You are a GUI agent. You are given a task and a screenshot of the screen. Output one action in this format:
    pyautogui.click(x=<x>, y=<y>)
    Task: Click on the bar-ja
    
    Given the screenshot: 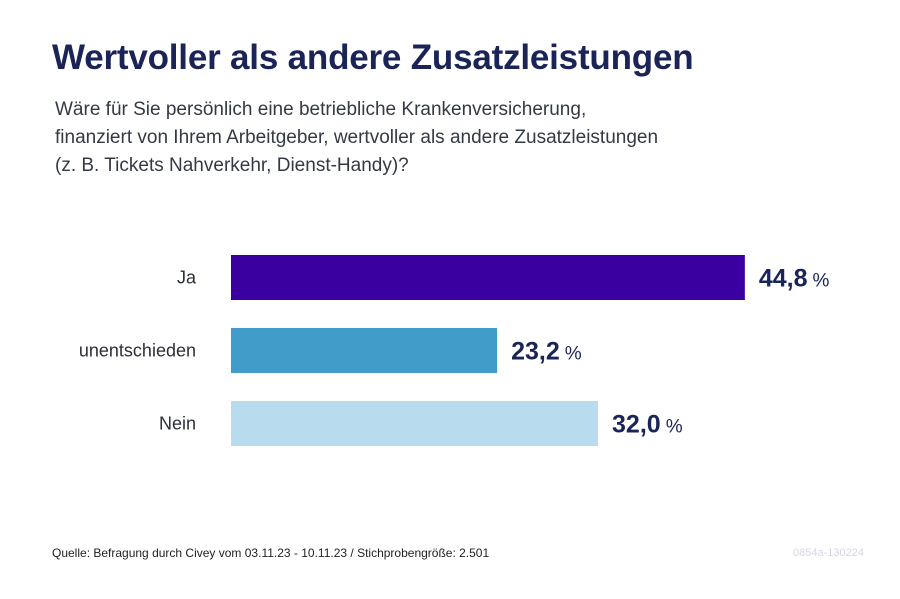 What is the action you would take?
    pyautogui.click(x=488, y=277)
    